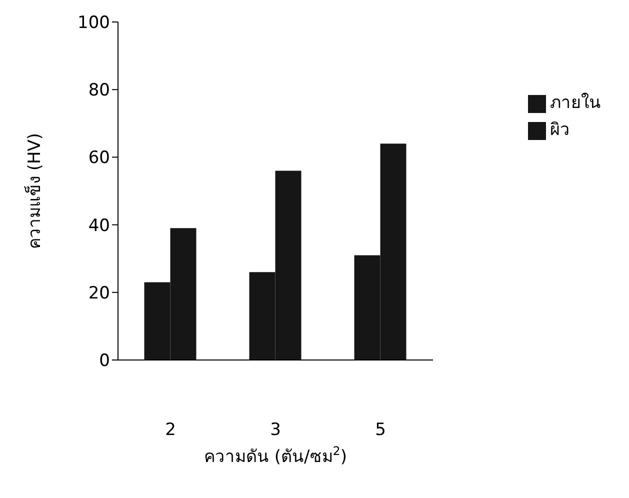 The width and height of the screenshot is (629, 498). Describe the element at coordinates (34, 191) in the screenshot. I see `y-axis-title: ความแข็ง (HV)` at that location.